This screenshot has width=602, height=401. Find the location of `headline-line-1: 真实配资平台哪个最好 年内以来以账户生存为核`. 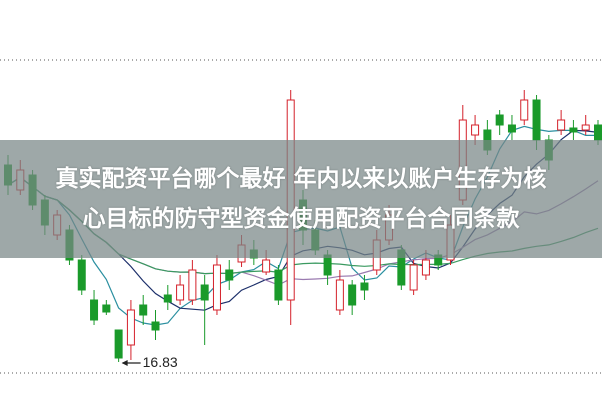

headline-line-1: 真实配资平台哪个最好 年内以来以账户生存为核 is located at coordinates (301, 179).